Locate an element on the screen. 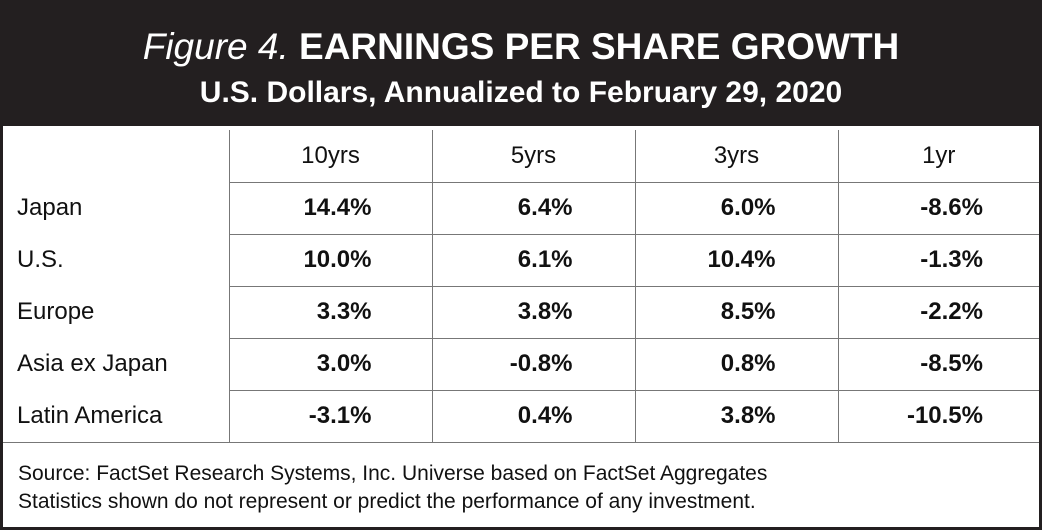 The height and width of the screenshot is (530, 1042). table-row: U.S. 10.0% 6.1% 10.4% -1.3% is located at coordinates (521, 259).